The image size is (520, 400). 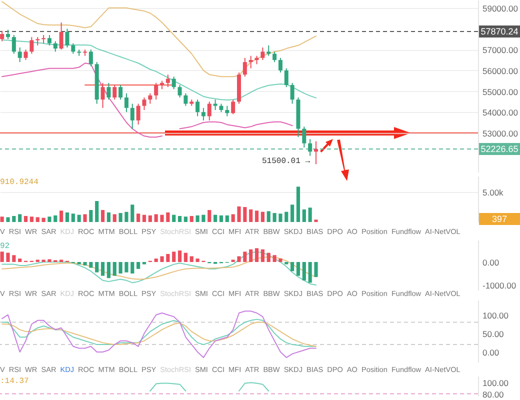 What do you see at coordinates (499, 149) in the screenshot?
I see `ref-line-label: 52226.65` at bounding box center [499, 149].